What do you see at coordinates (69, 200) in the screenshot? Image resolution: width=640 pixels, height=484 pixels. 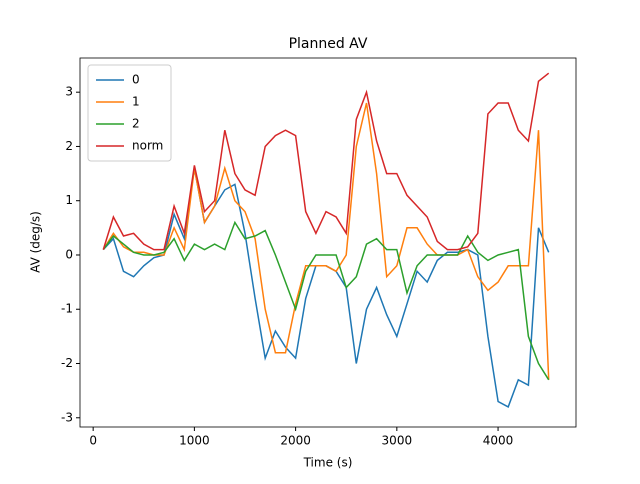 I see `y-tick-label: 1` at bounding box center [69, 200].